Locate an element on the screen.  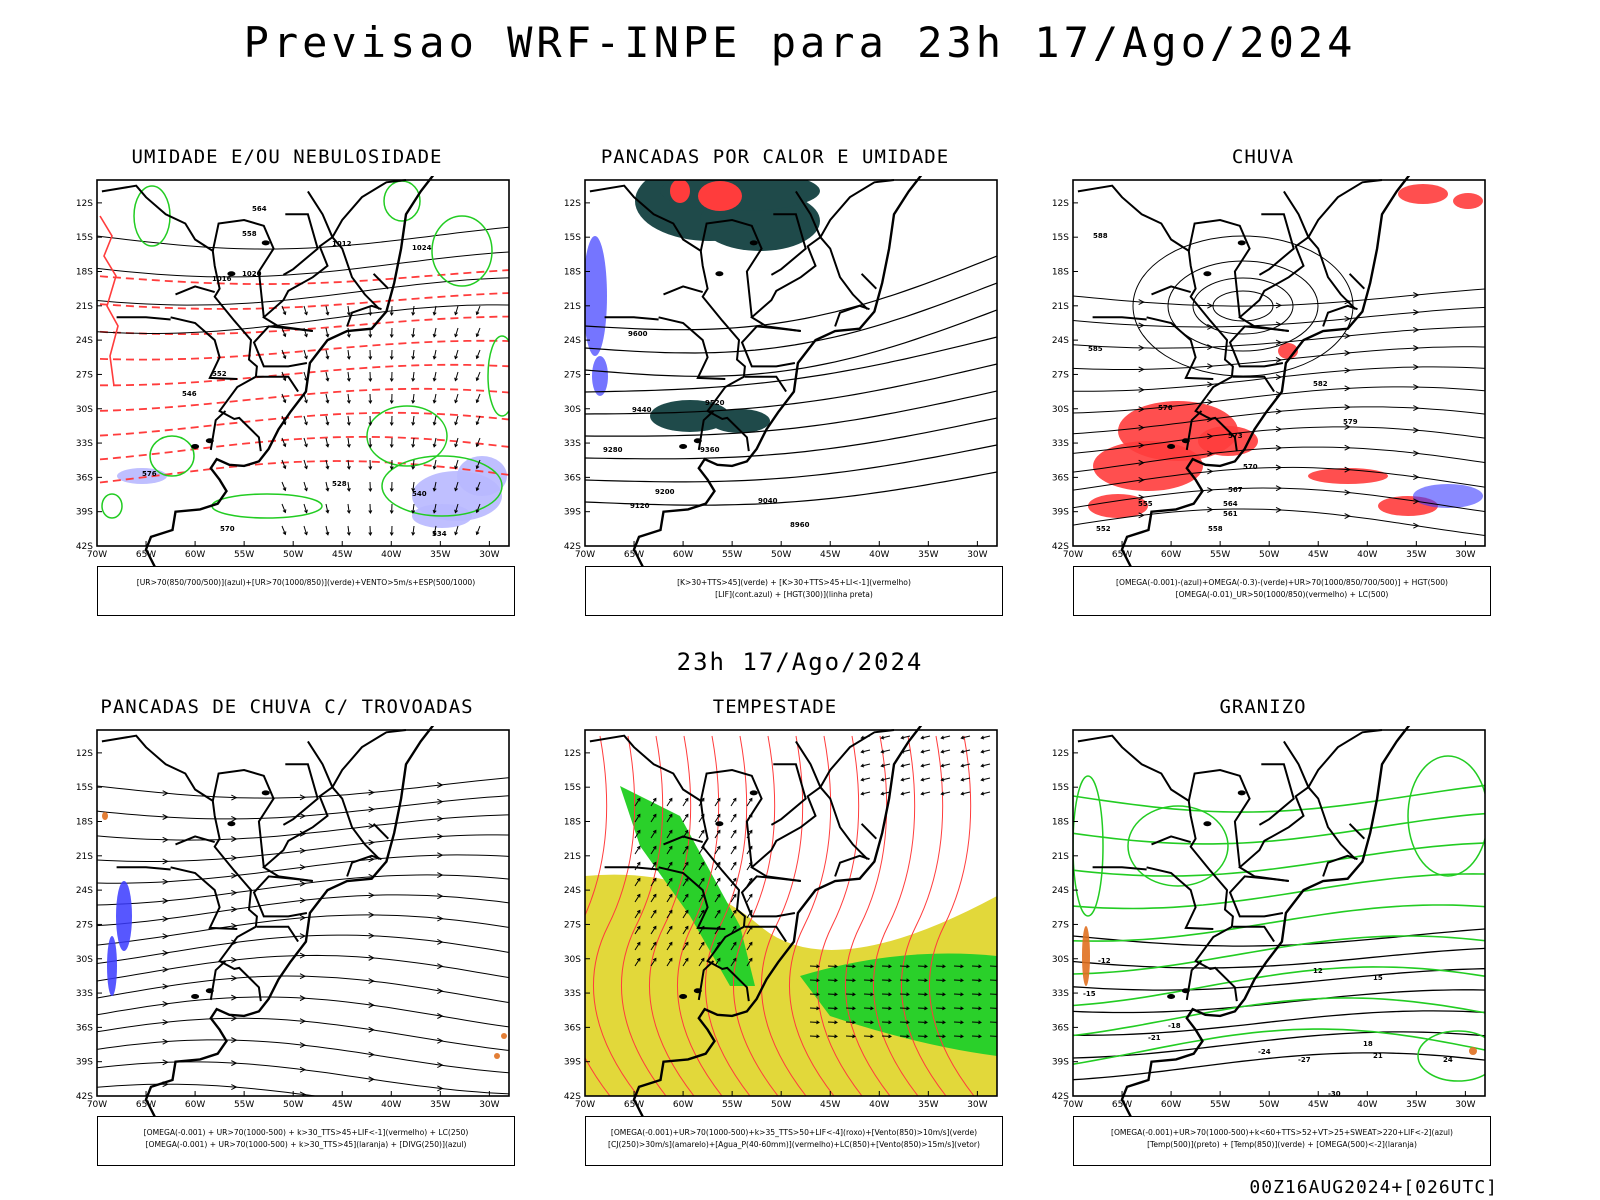
lat-label: 42S is located at coordinates (572, 547).